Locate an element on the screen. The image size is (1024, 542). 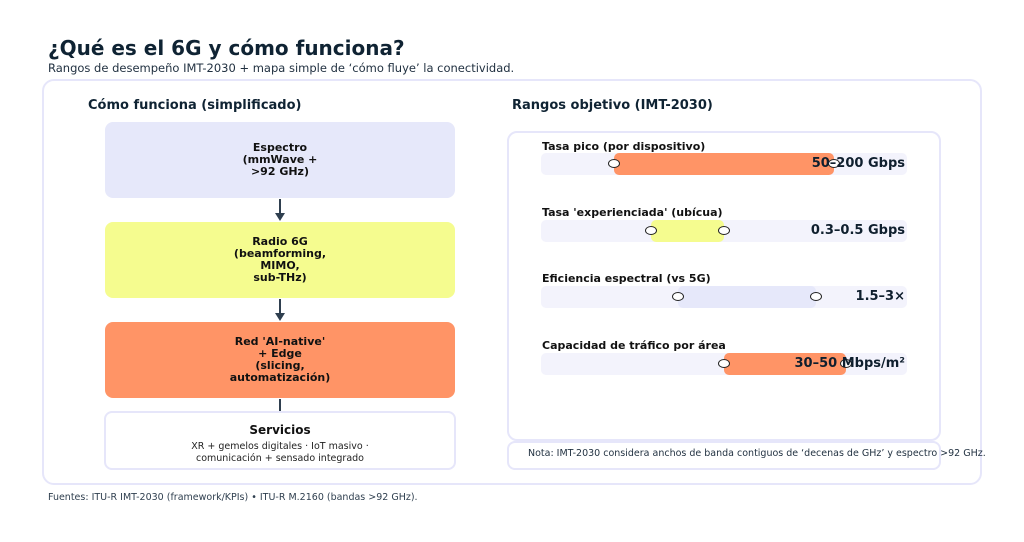
page-title: ¿Qué es el 6G y cómo funciona? is located at coordinates (226, 48).